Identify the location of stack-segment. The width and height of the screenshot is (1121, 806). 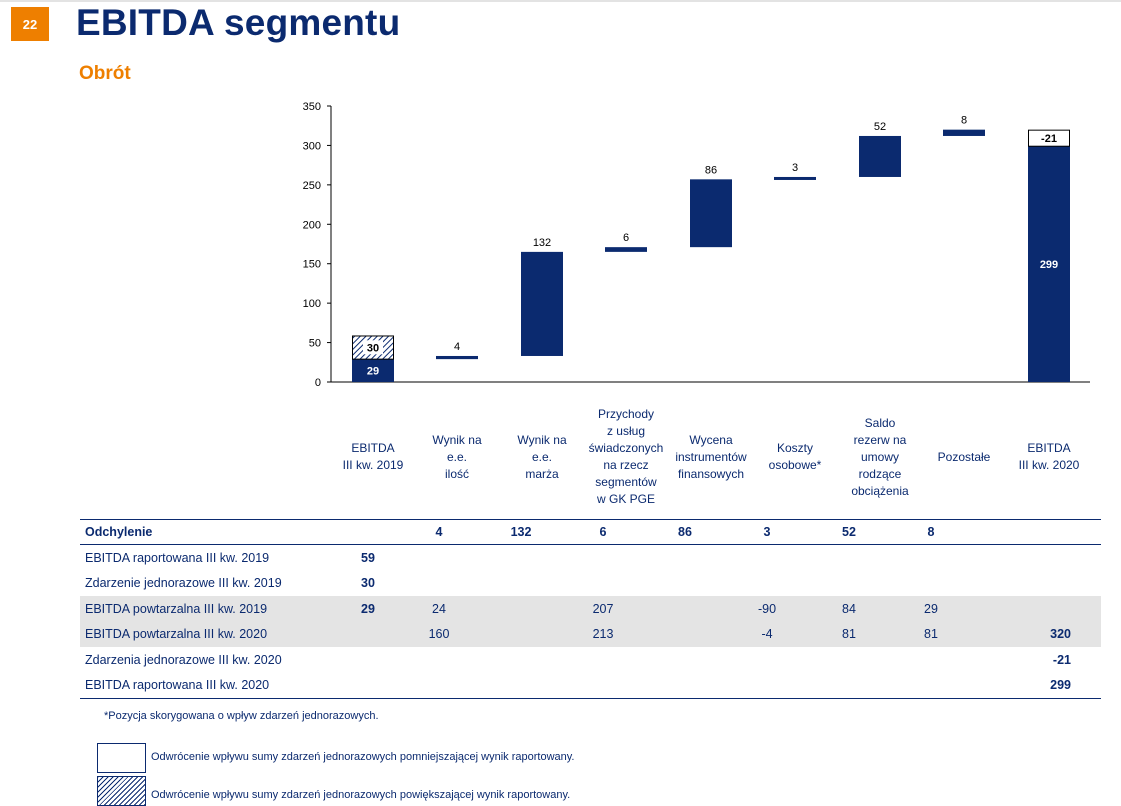
(1049, 138).